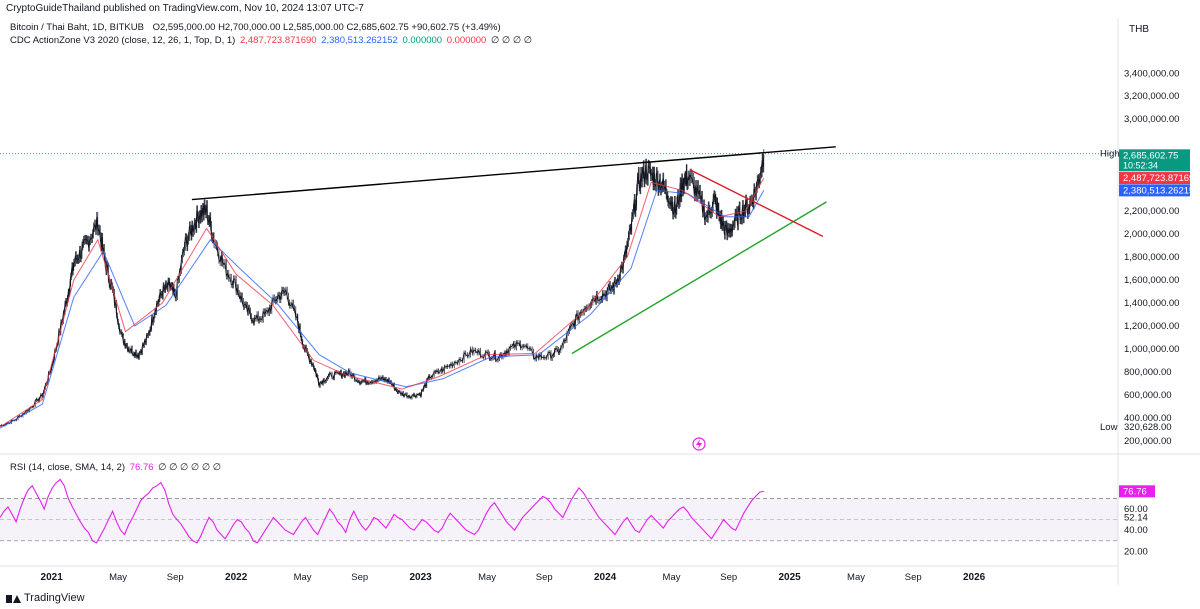  Describe the element at coordinates (1151, 96) in the screenshot. I see `price-tick-label: 3,200,000.00` at that location.